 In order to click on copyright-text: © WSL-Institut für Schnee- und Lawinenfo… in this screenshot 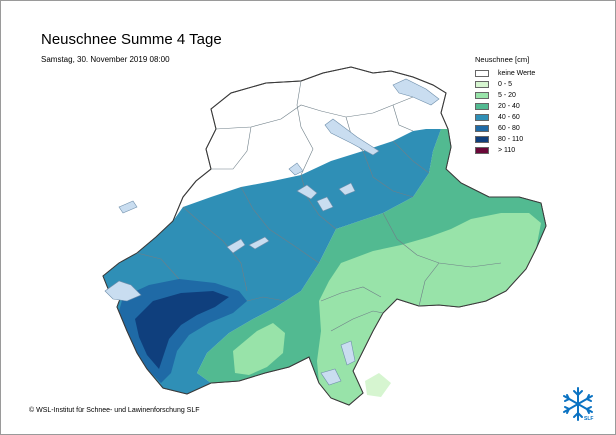, I will do `click(114, 410)`.